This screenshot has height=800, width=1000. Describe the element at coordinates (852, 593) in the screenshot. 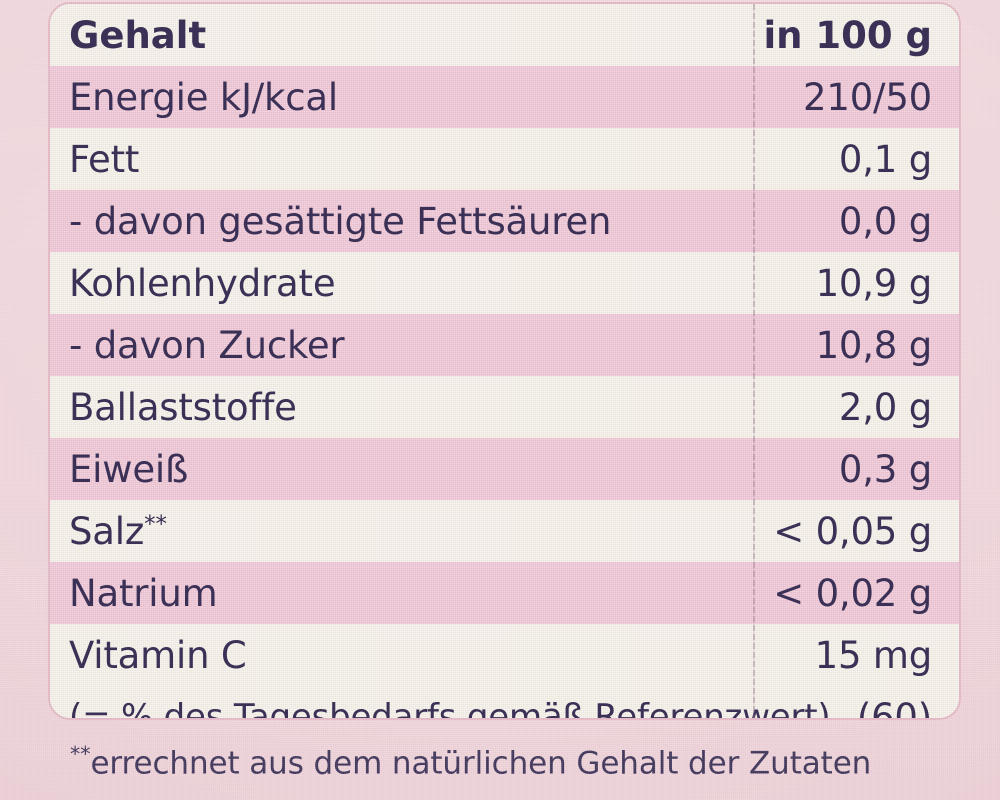

I see `nutrient-value: < 0,02 g` at that location.